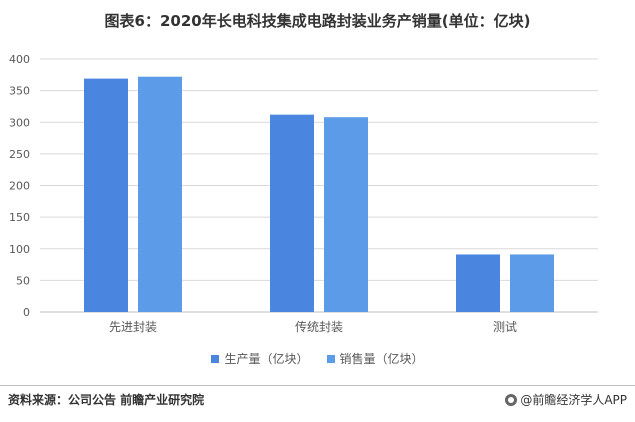 This screenshot has height=422, width=635. Describe the element at coordinates (505, 326) in the screenshot. I see `x-tick-label: 测试` at that location.